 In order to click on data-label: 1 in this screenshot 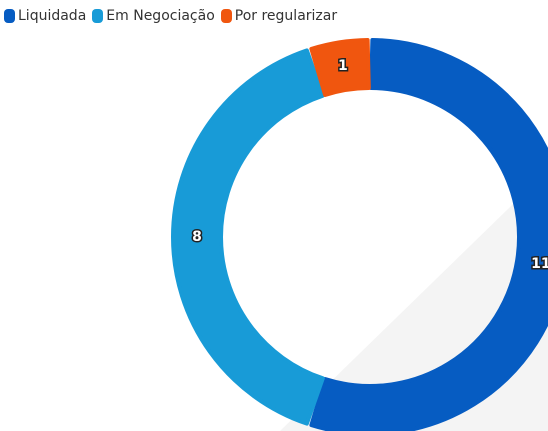, I will do `click(343, 66)`.